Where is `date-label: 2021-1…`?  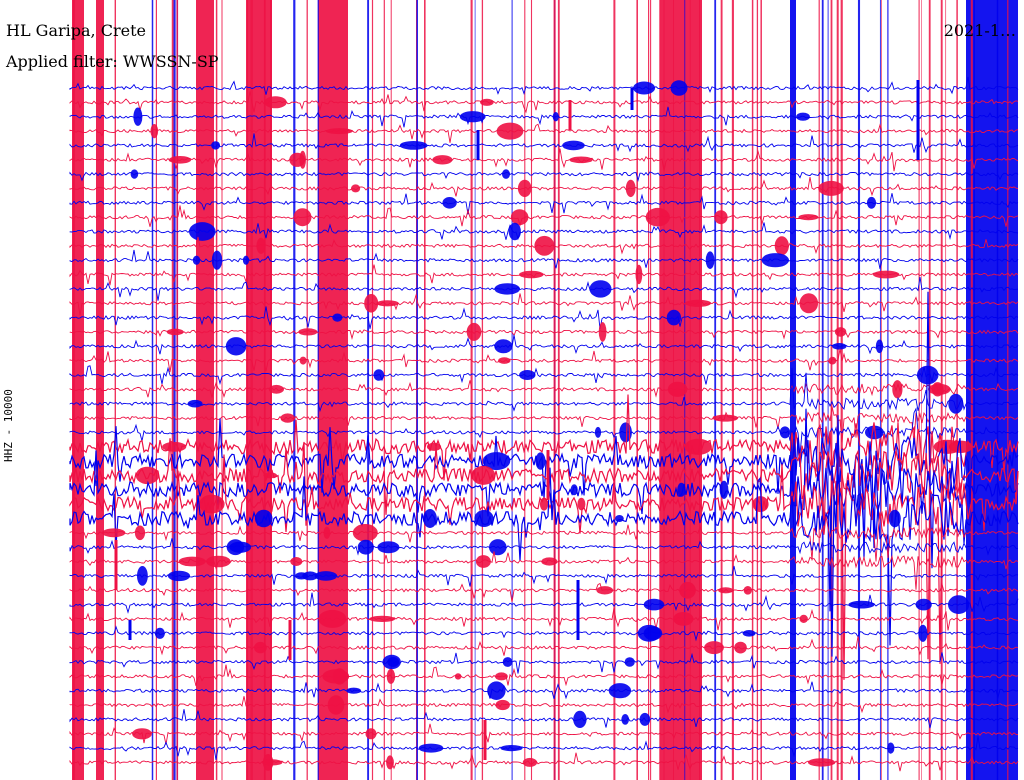
date-label: 2021-1… is located at coordinates (979, 30).